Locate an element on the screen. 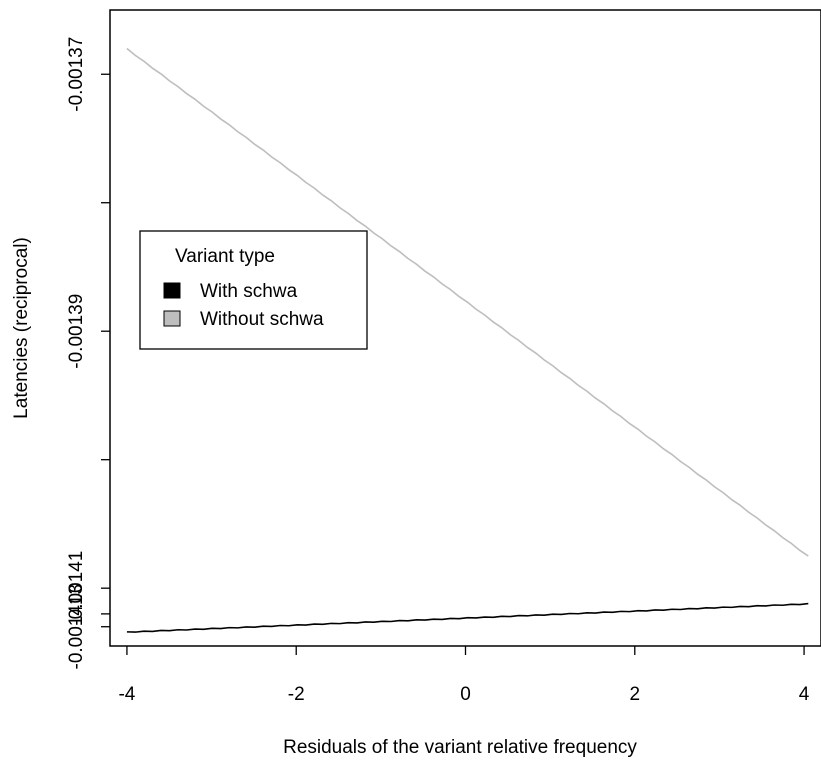 This screenshot has height=765, width=821. y-tick-label: -0.00141 is located at coordinates (76, 588).